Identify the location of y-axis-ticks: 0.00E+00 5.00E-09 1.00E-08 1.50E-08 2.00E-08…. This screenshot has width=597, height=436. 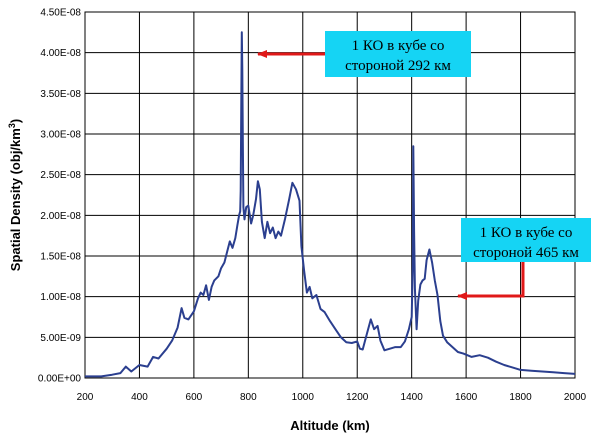
(60, 196).